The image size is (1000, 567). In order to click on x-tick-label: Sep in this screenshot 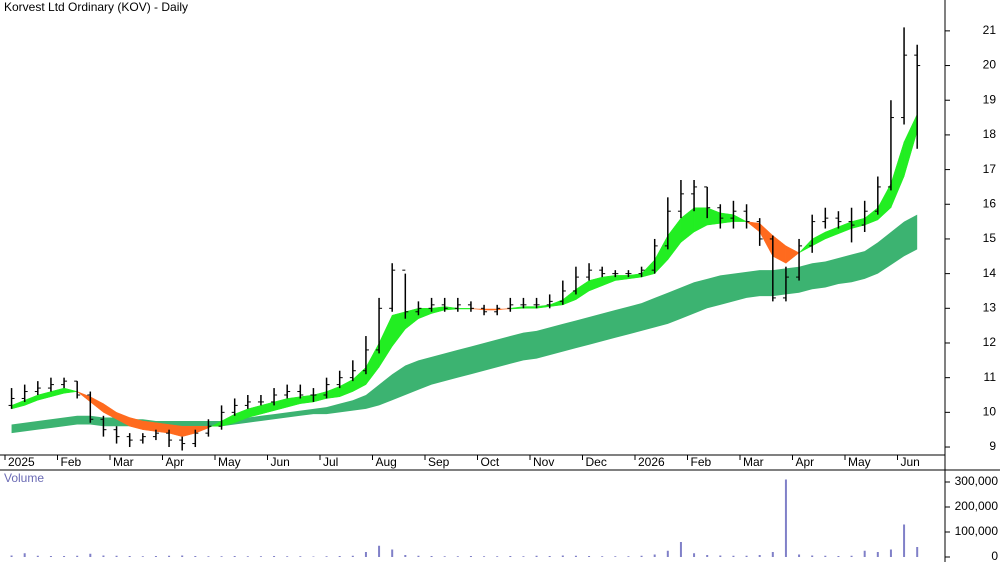, I will do `click(439, 462)`.